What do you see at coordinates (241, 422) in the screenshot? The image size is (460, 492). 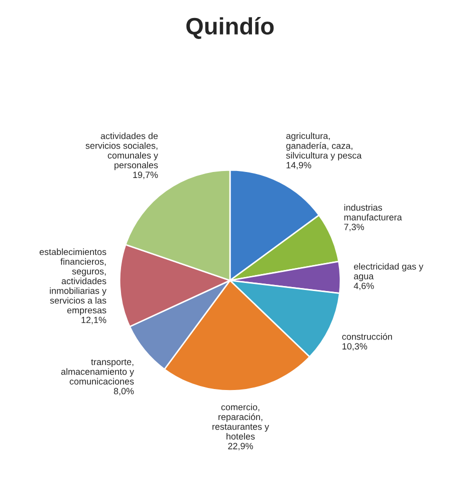 I see `slice-label: comercio, reparación, restaurantes y hoteles` at bounding box center [241, 422].